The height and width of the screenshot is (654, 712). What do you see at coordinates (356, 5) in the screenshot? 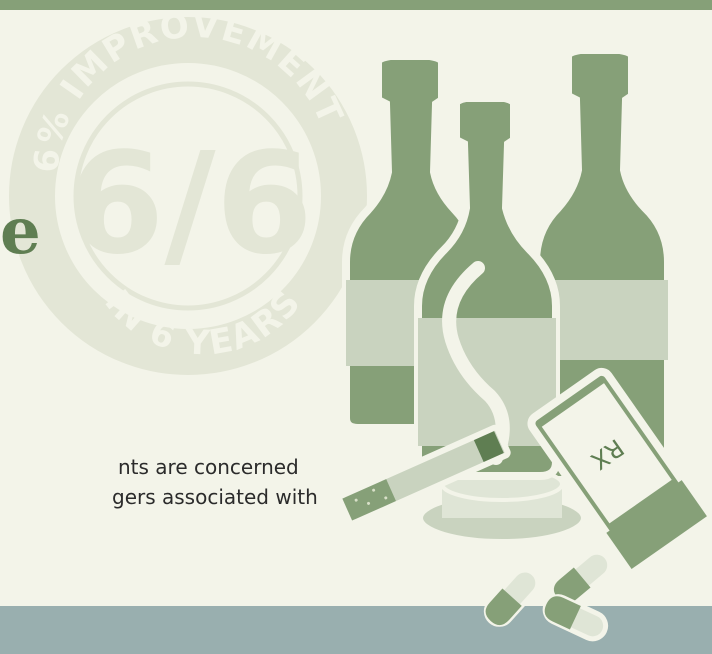
I see `top-color-band` at bounding box center [356, 5].